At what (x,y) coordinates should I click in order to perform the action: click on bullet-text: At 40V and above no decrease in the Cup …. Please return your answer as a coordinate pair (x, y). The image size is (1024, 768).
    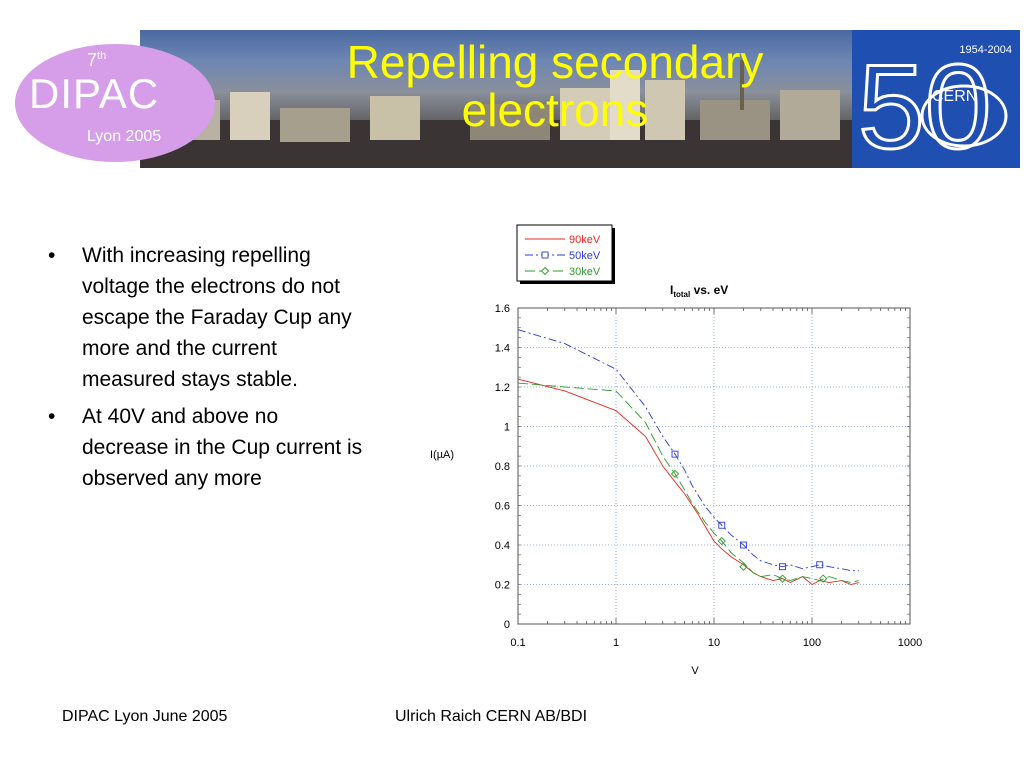
    Looking at the image, I should click on (222, 447).